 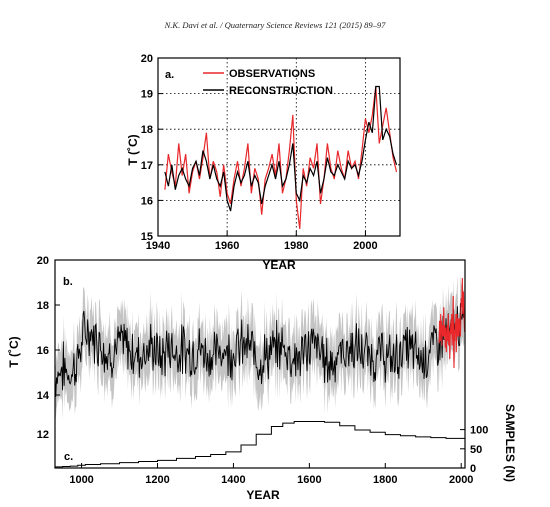 What do you see at coordinates (68, 457) in the screenshot?
I see `panel-c-label: c.` at bounding box center [68, 457].